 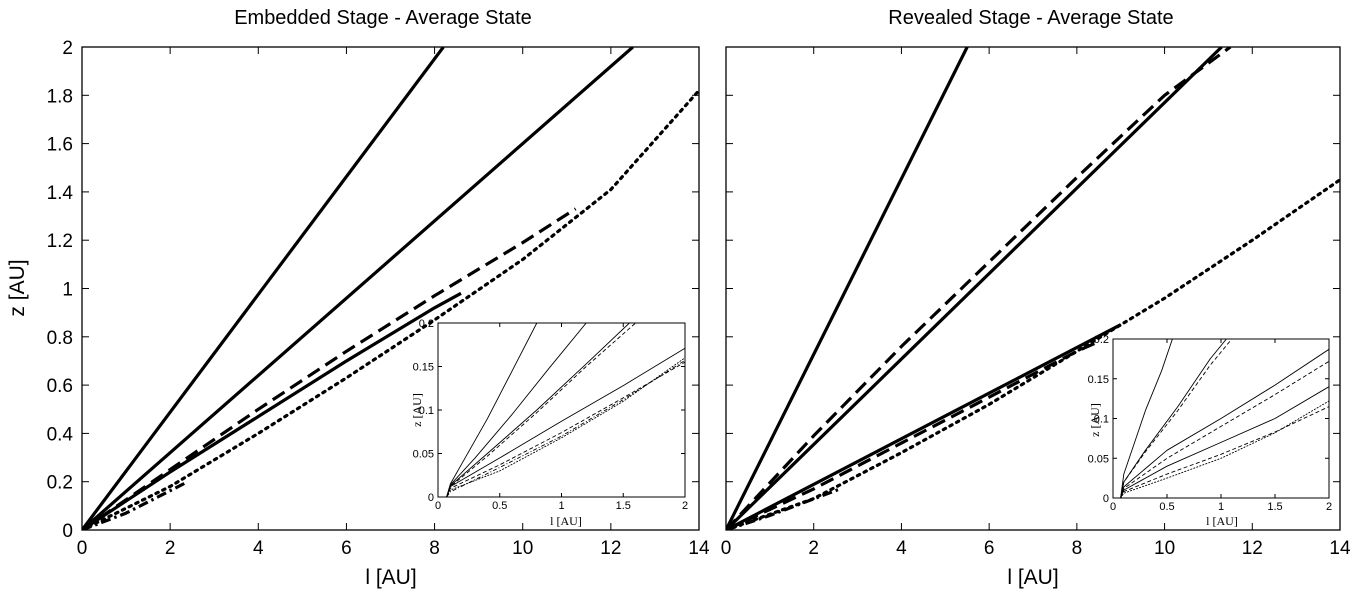 What do you see at coordinates (1146, 418) in the screenshot?
I see `inset-series-line-1-solid` at bounding box center [1146, 418].